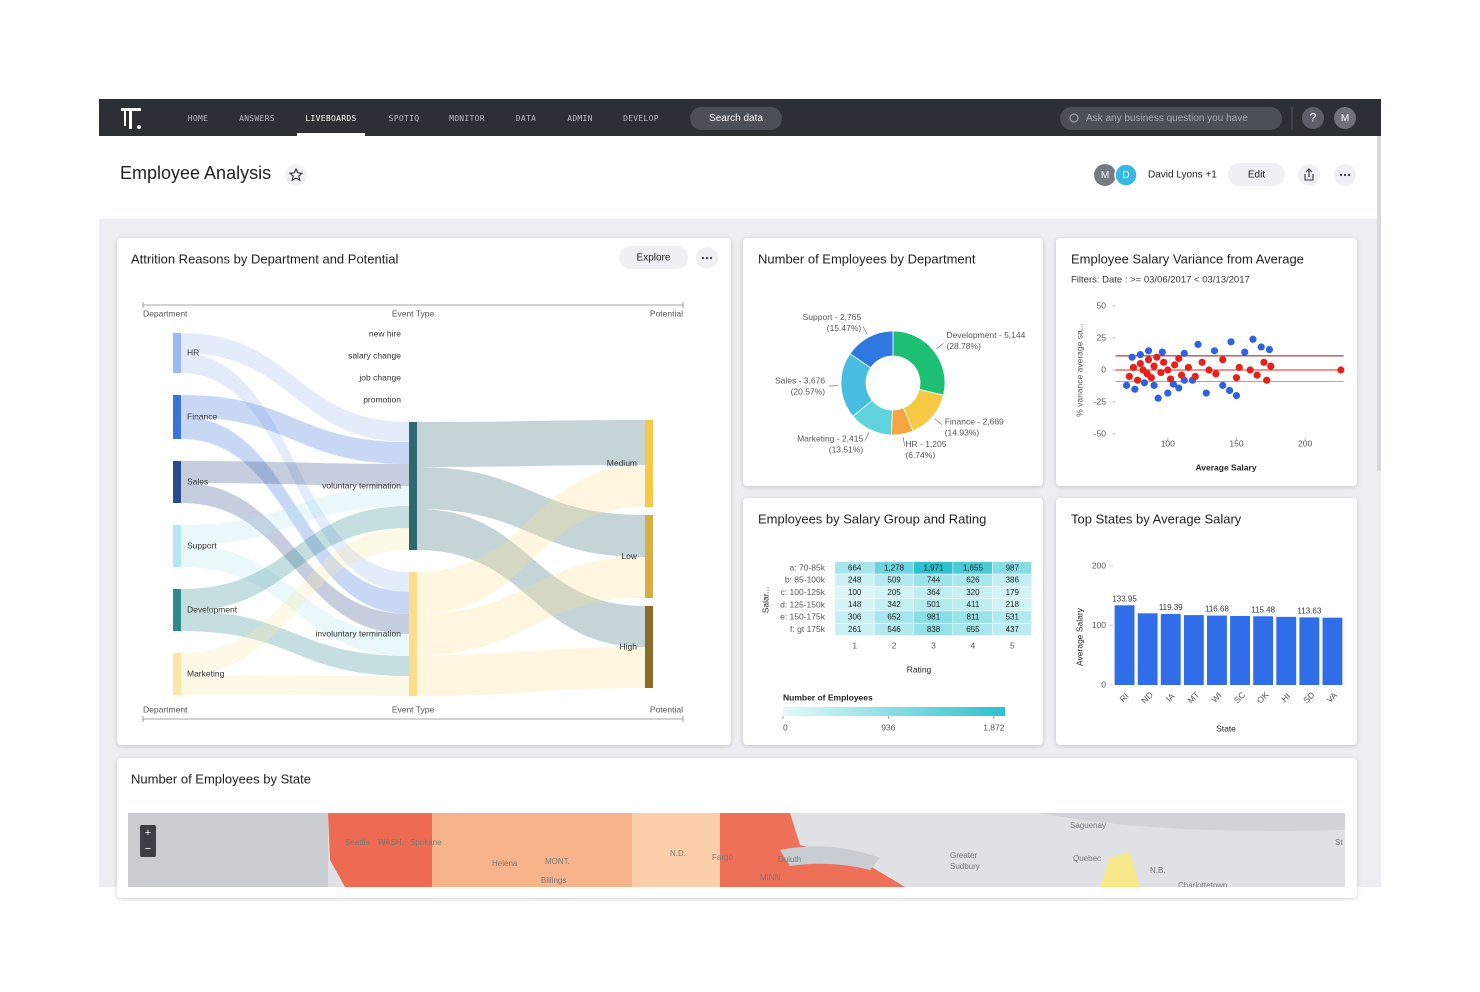 Image resolution: width=1480 pixels, height=992 pixels. Describe the element at coordinates (553, 880) in the screenshot. I see `map-label: Billings` at that location.